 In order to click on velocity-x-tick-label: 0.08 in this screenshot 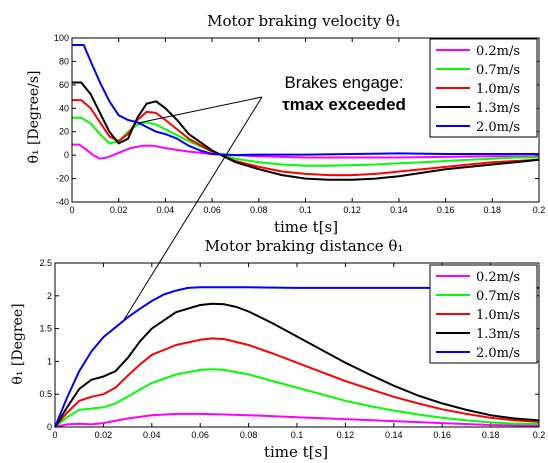, I will do `click(259, 210)`.